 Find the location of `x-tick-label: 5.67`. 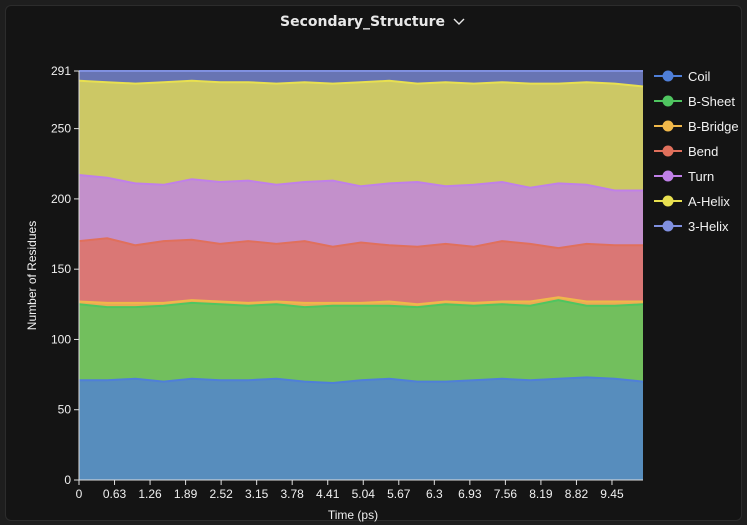

x-tick-label: 5.67 is located at coordinates (399, 494).